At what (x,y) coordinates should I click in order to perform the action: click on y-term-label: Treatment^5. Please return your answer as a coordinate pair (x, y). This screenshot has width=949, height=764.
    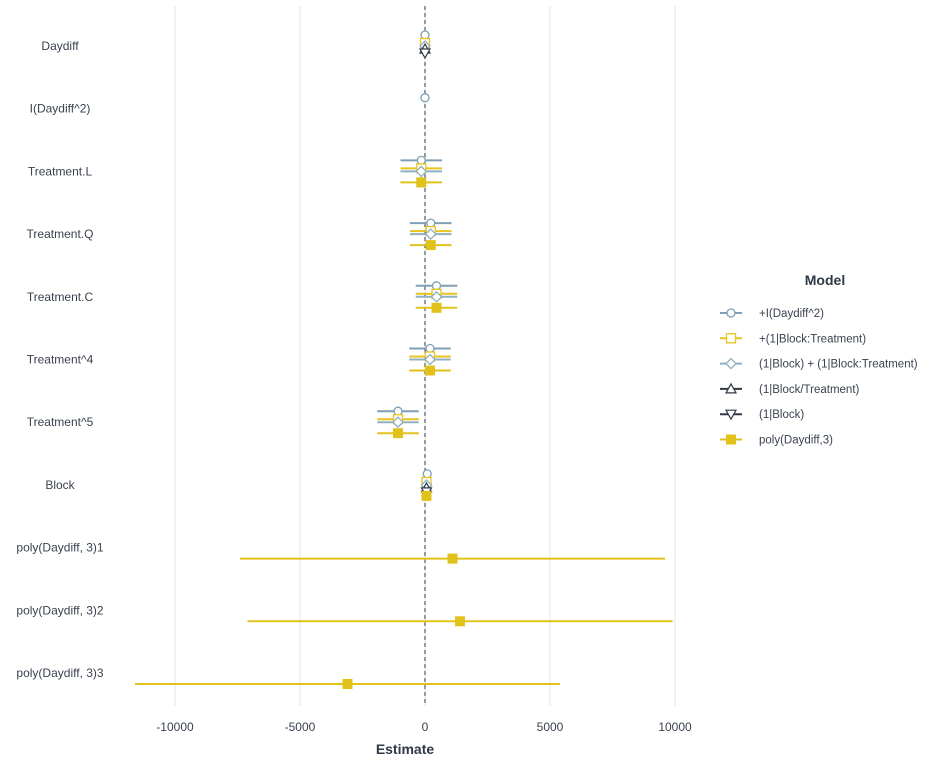
    Looking at the image, I should click on (60, 422).